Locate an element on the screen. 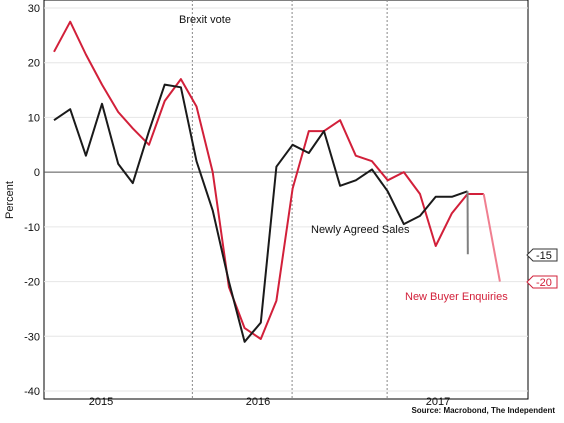  y-tick-label: 30 is located at coordinates (34, 9).